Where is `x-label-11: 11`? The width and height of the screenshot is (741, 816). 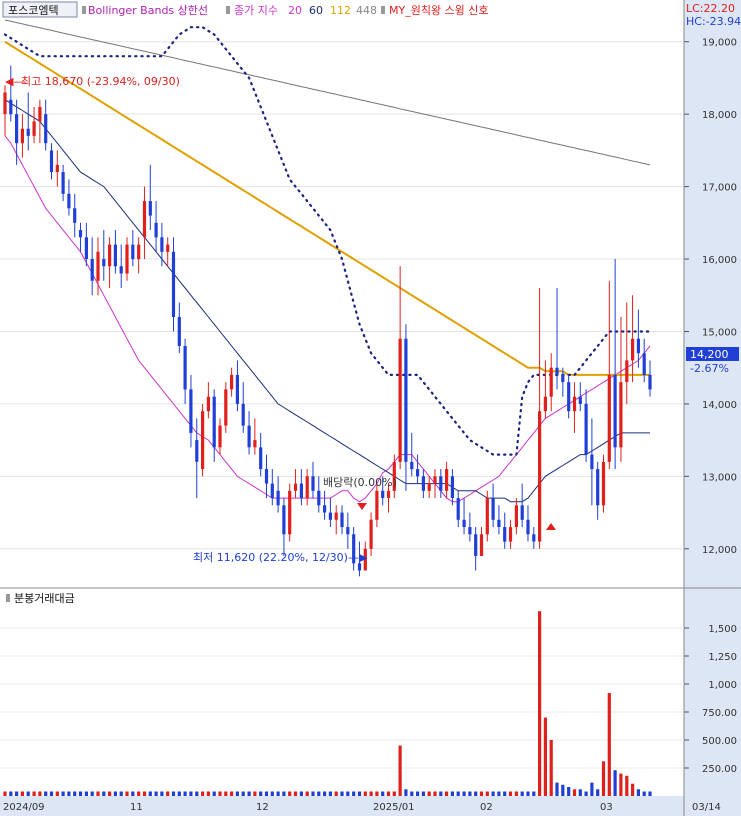 x-label-11: 11 is located at coordinates (136, 807).